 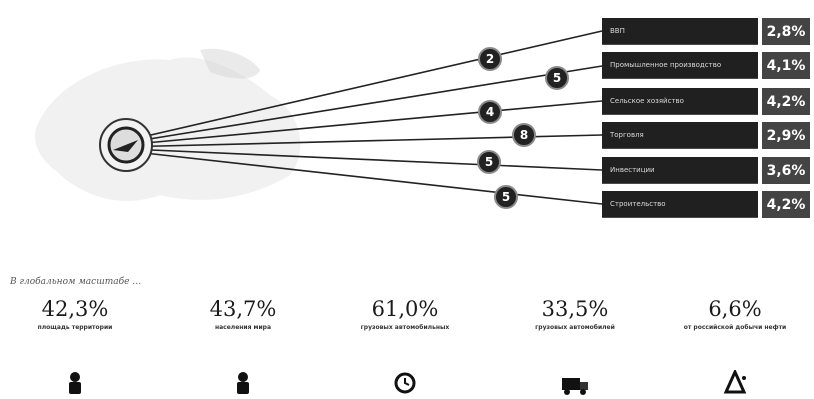 I want to click on row-label-construction: Строительство, so click(x=680, y=204).